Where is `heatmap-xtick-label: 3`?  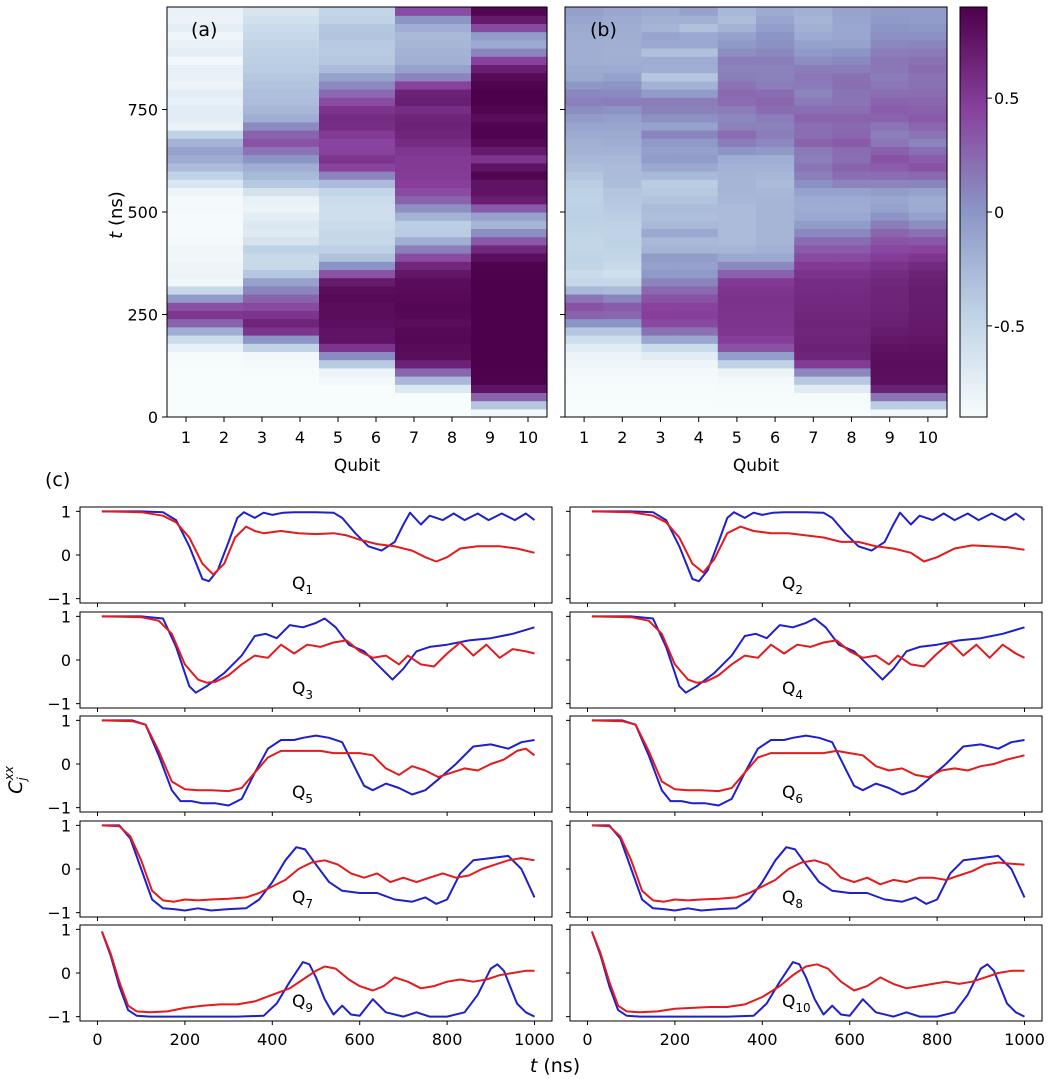
heatmap-xtick-label: 3 is located at coordinates (660, 437).